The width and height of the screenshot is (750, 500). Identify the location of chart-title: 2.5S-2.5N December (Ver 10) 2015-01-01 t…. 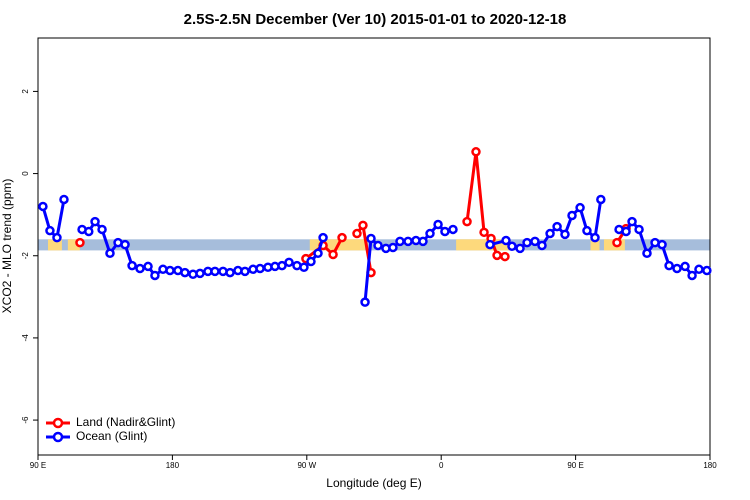
(375, 19).